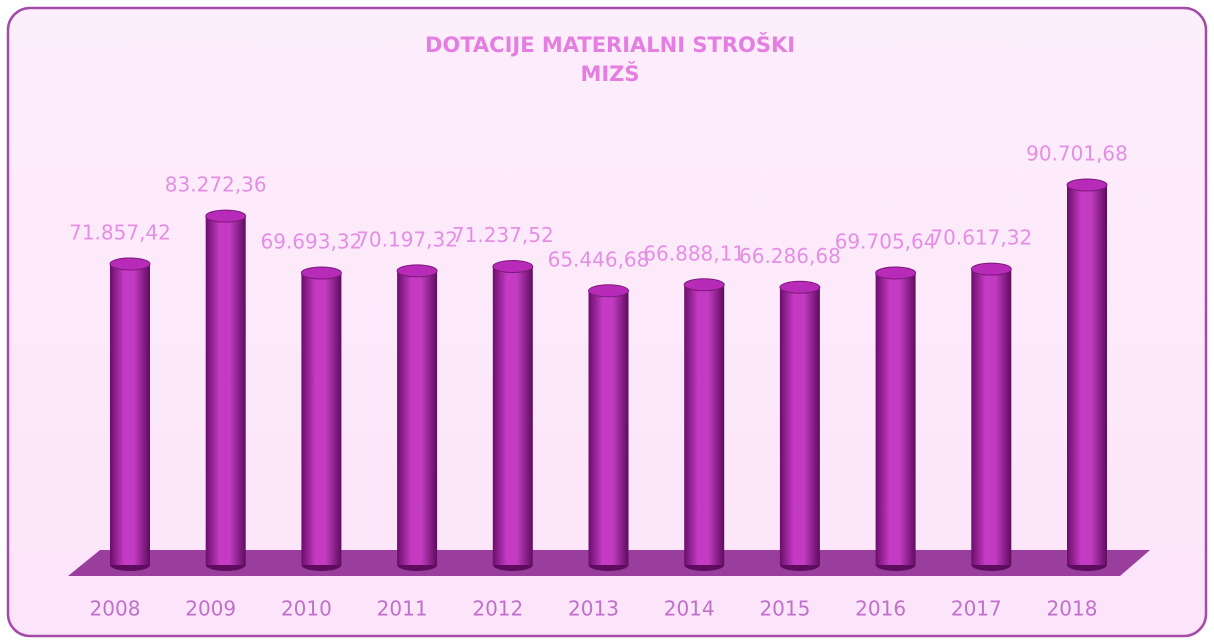 This screenshot has height=644, width=1214. I want to click on x-tick-label: 2016, so click(880, 609).